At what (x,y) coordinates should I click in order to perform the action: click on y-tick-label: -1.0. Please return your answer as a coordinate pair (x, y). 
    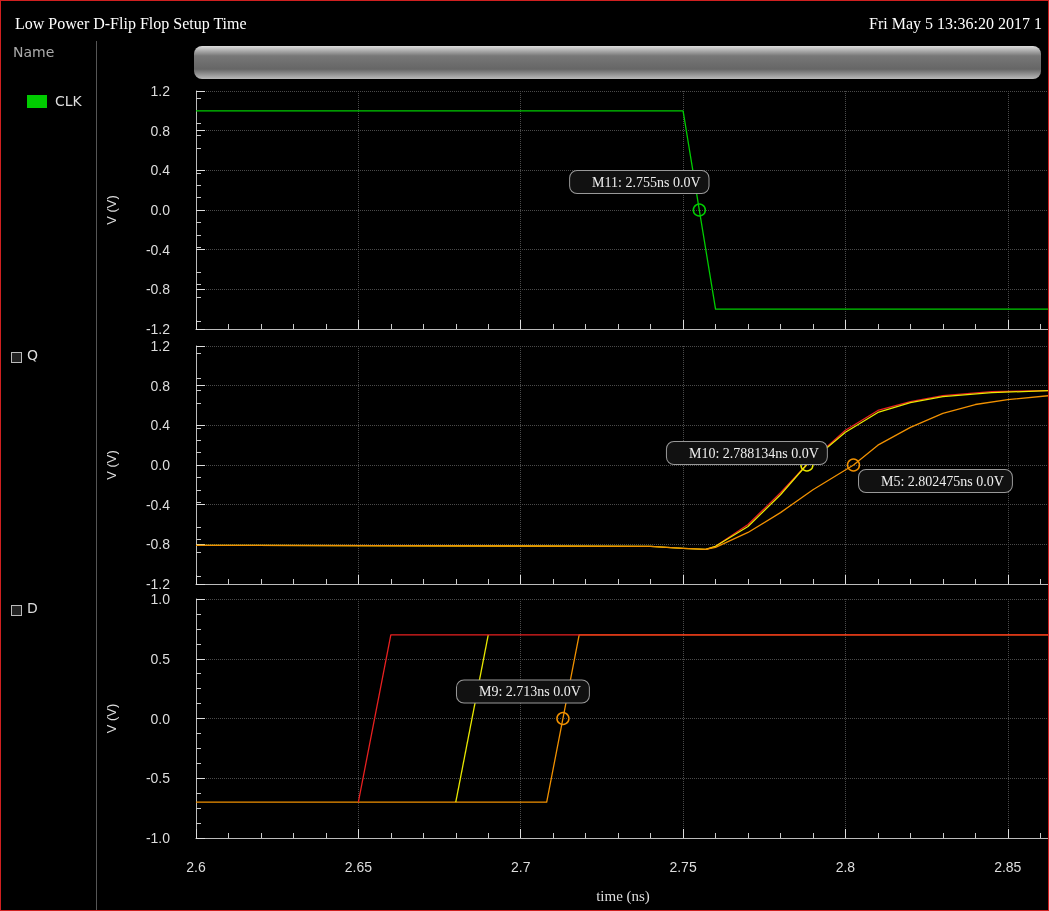
    Looking at the image, I should click on (158, 838).